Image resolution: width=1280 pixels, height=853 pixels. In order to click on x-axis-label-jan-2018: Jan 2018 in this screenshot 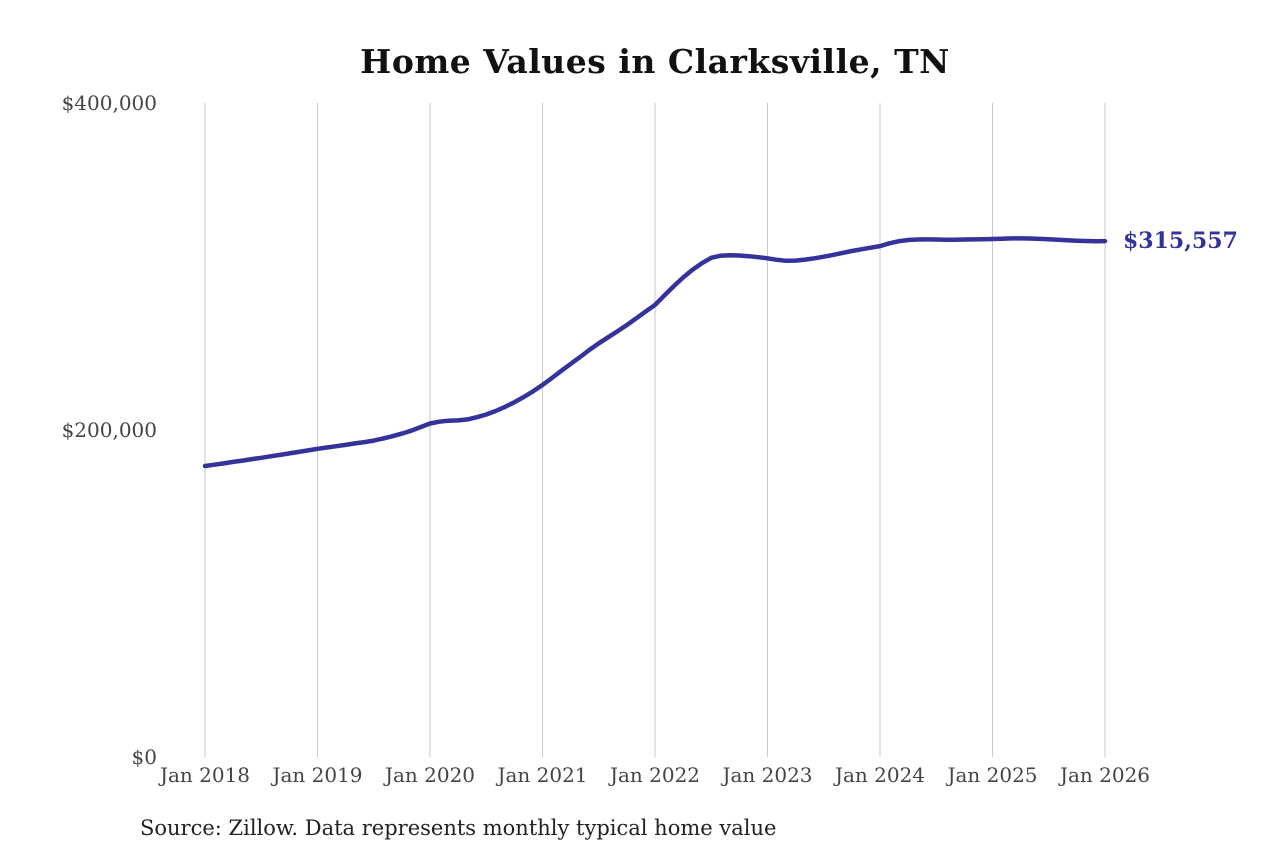, I will do `click(205, 775)`.